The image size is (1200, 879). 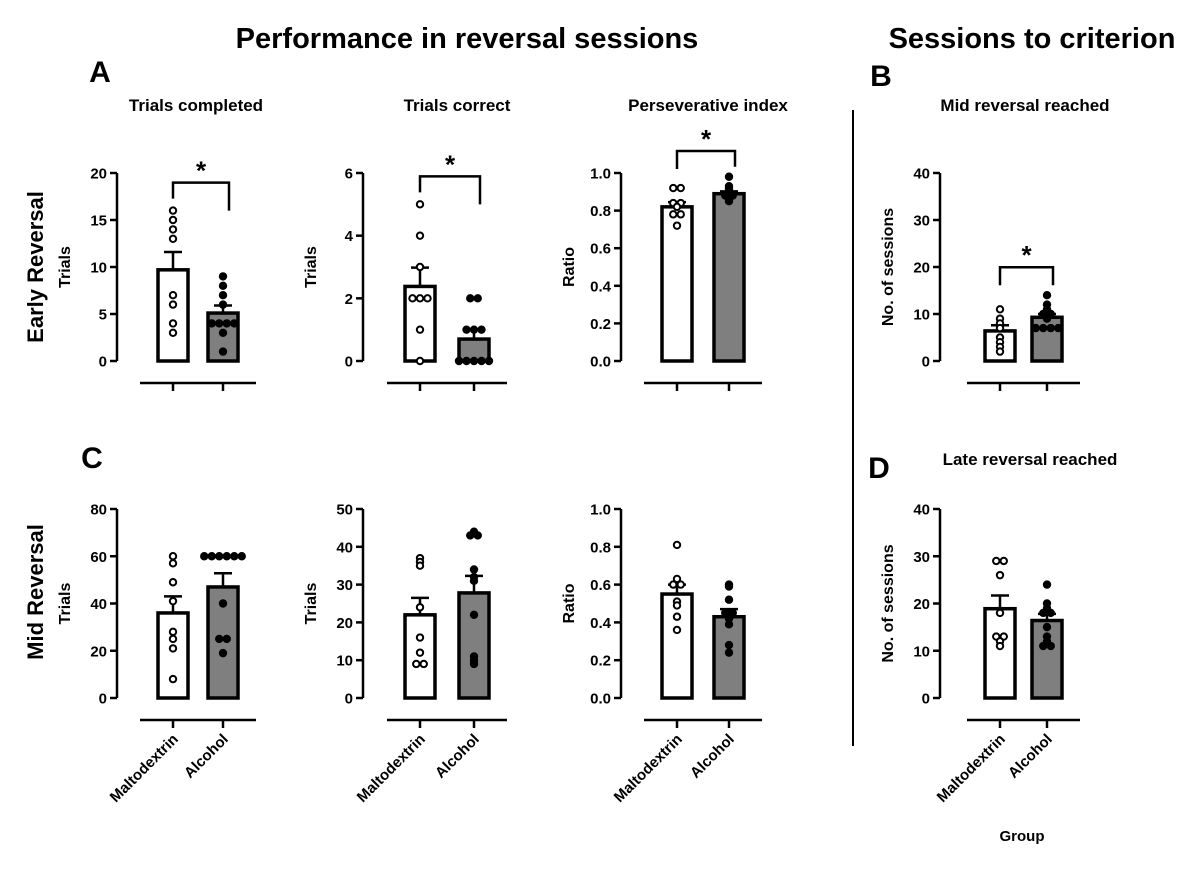 What do you see at coordinates (349, 299) in the screenshot?
I see `y-tick-label: 2` at bounding box center [349, 299].